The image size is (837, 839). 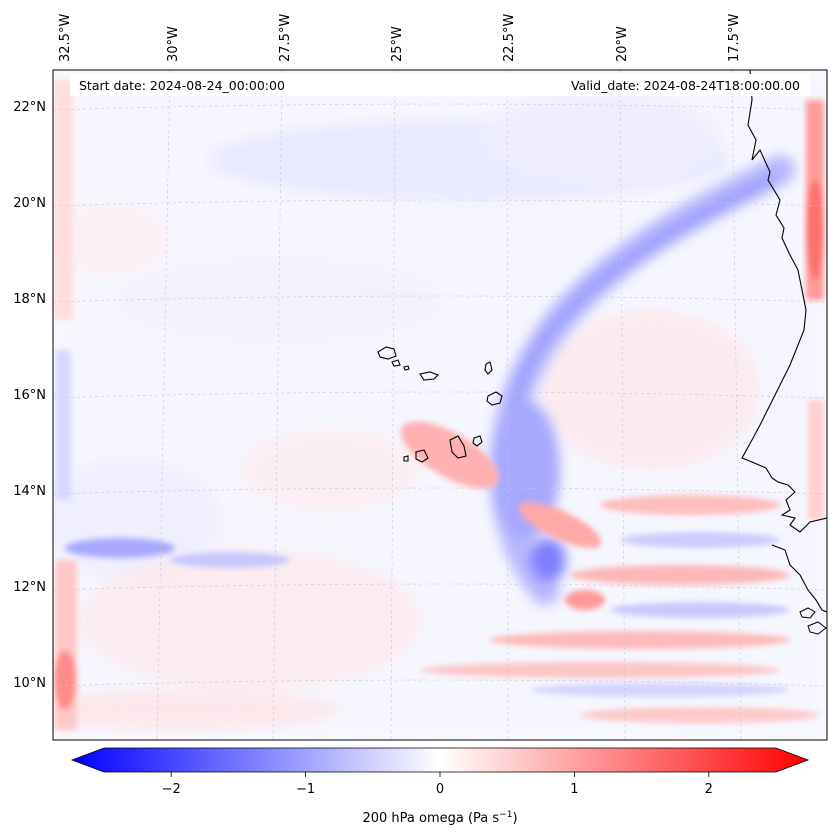 I want to click on lon-label: 17.5°W, so click(x=734, y=38).